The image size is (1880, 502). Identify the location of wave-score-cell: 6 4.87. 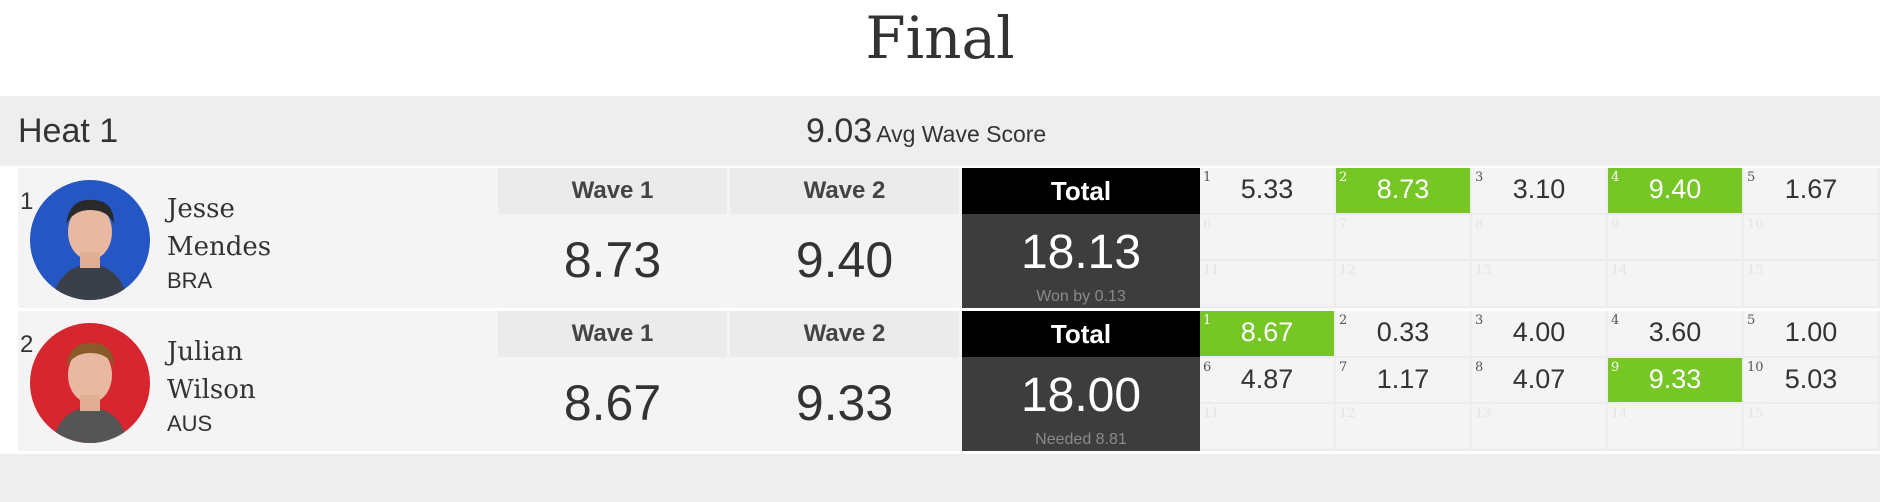
(1268, 381).